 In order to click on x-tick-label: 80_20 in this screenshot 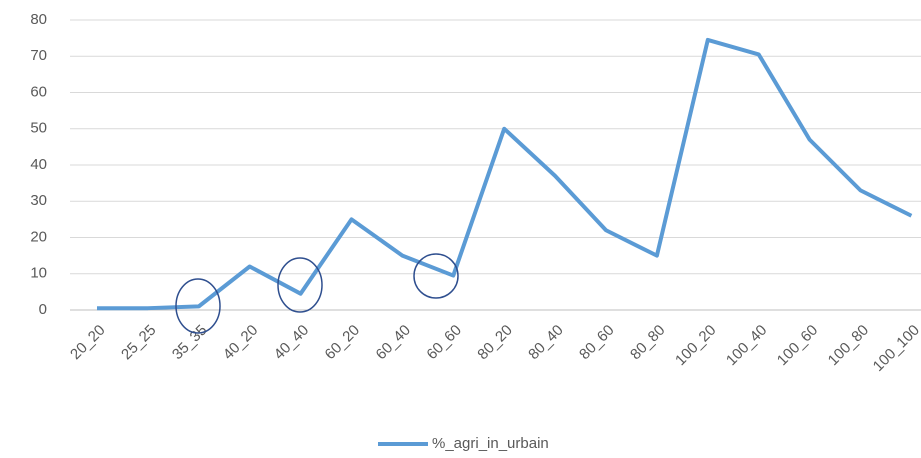, I will do `click(495, 343)`.